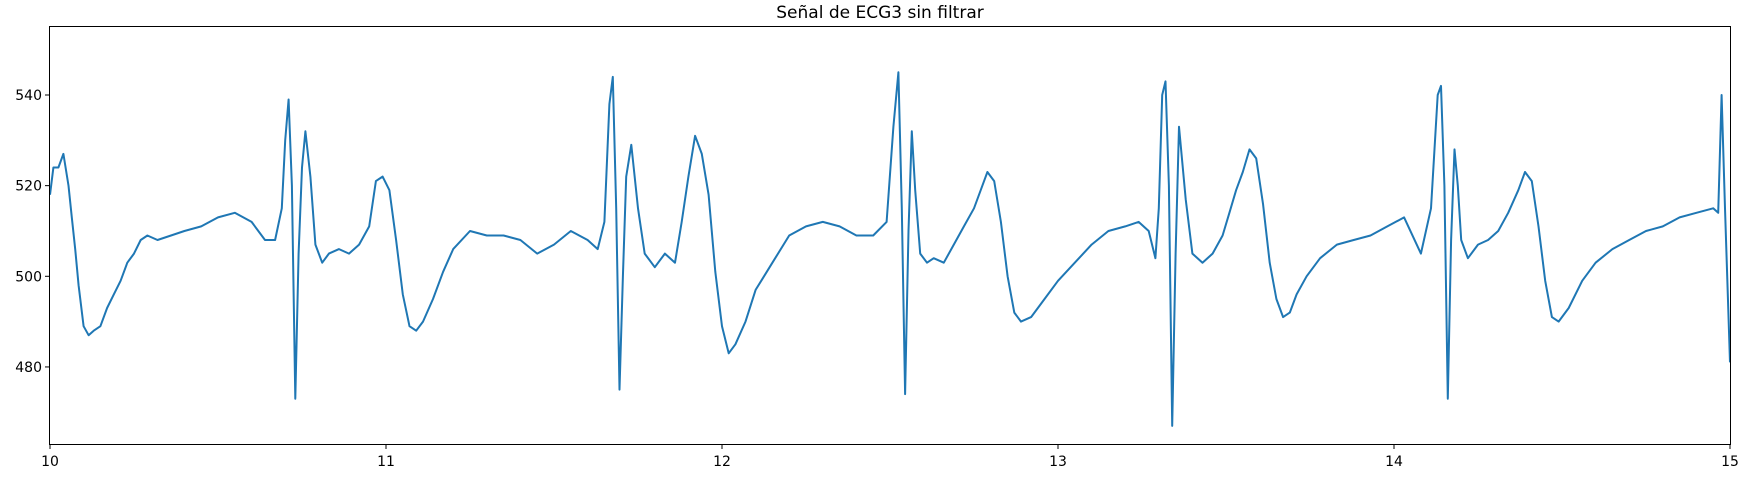 This screenshot has height=481, width=1747. Describe the element at coordinates (1730, 462) in the screenshot. I see `x-tick-label: 15` at that location.